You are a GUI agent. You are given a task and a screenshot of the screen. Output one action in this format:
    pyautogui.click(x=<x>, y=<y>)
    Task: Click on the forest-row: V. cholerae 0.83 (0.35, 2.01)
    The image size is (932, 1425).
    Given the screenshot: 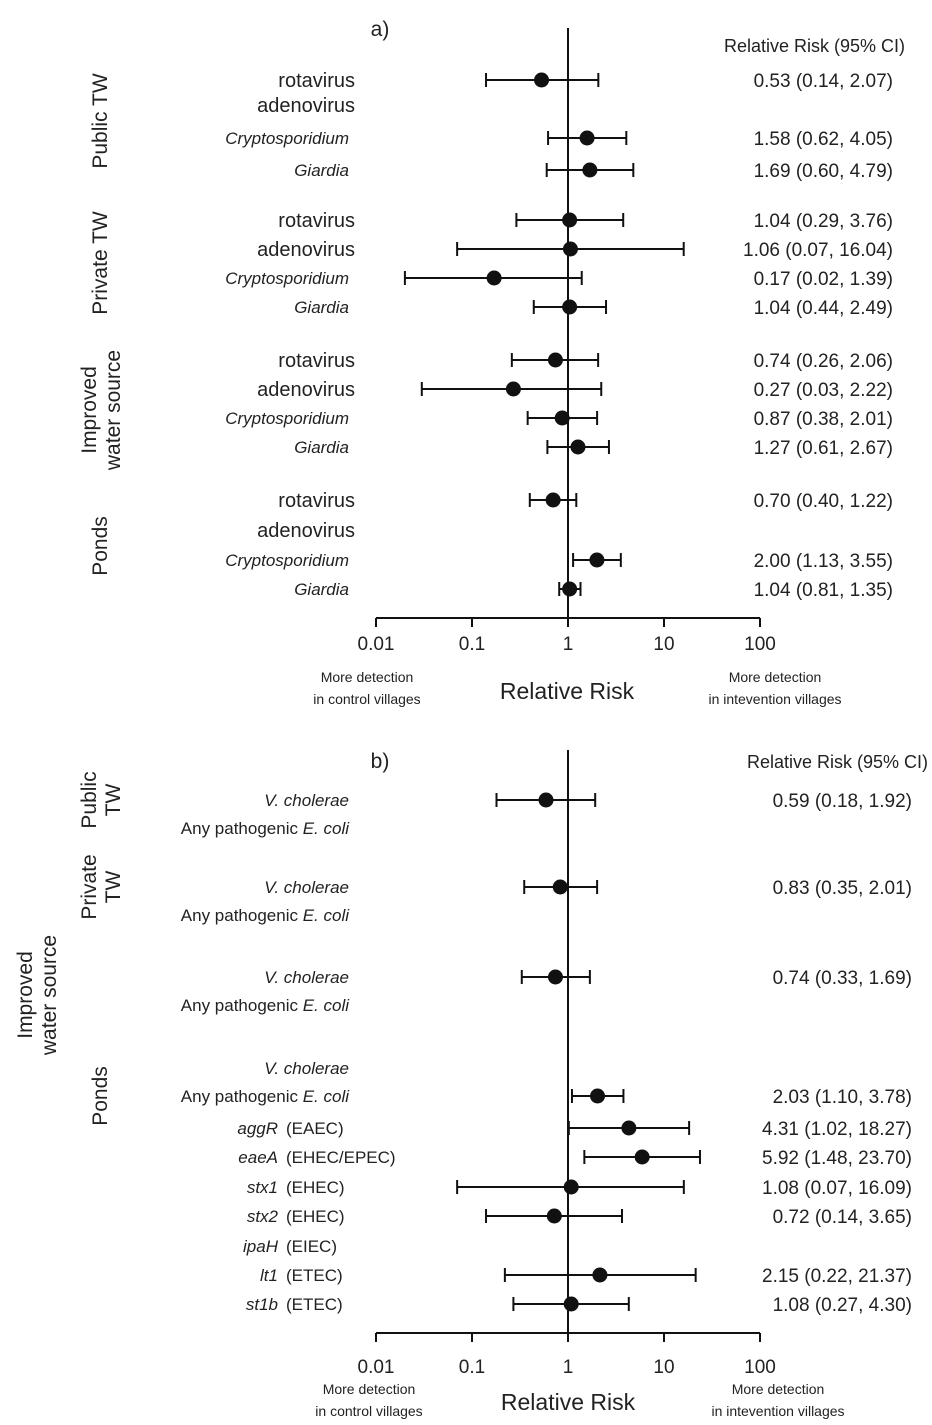 What is the action you would take?
    pyautogui.click(x=588, y=888)
    